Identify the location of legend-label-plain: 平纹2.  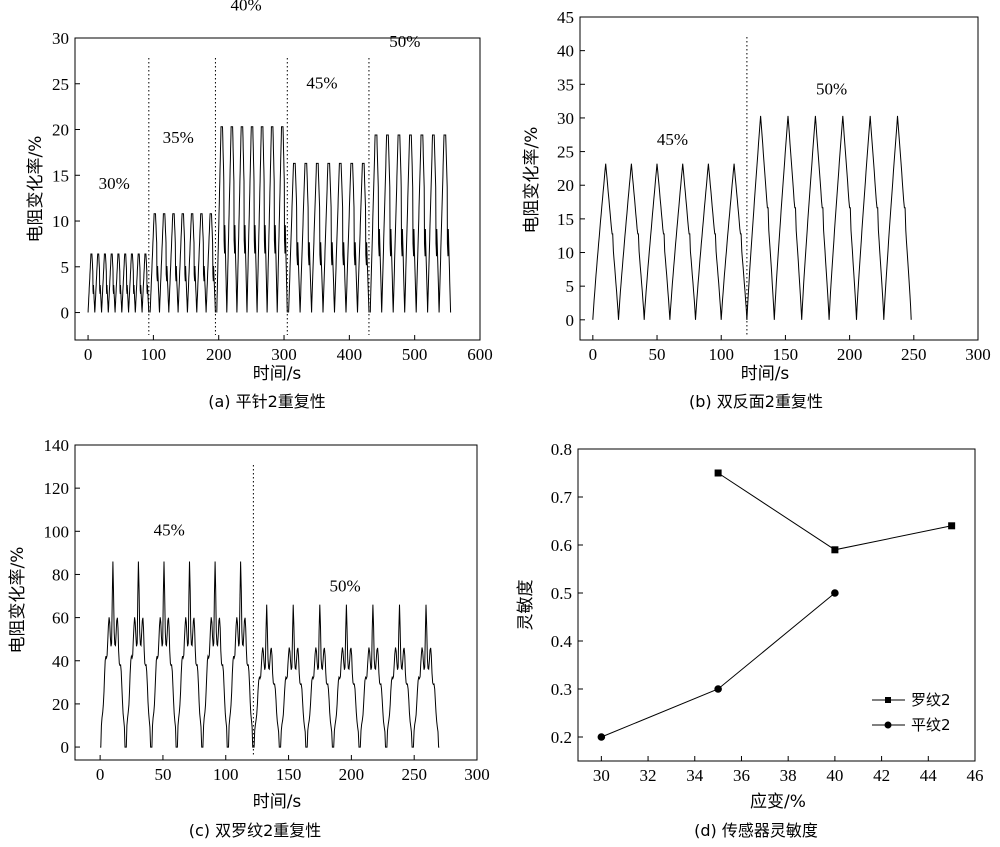
(931, 725).